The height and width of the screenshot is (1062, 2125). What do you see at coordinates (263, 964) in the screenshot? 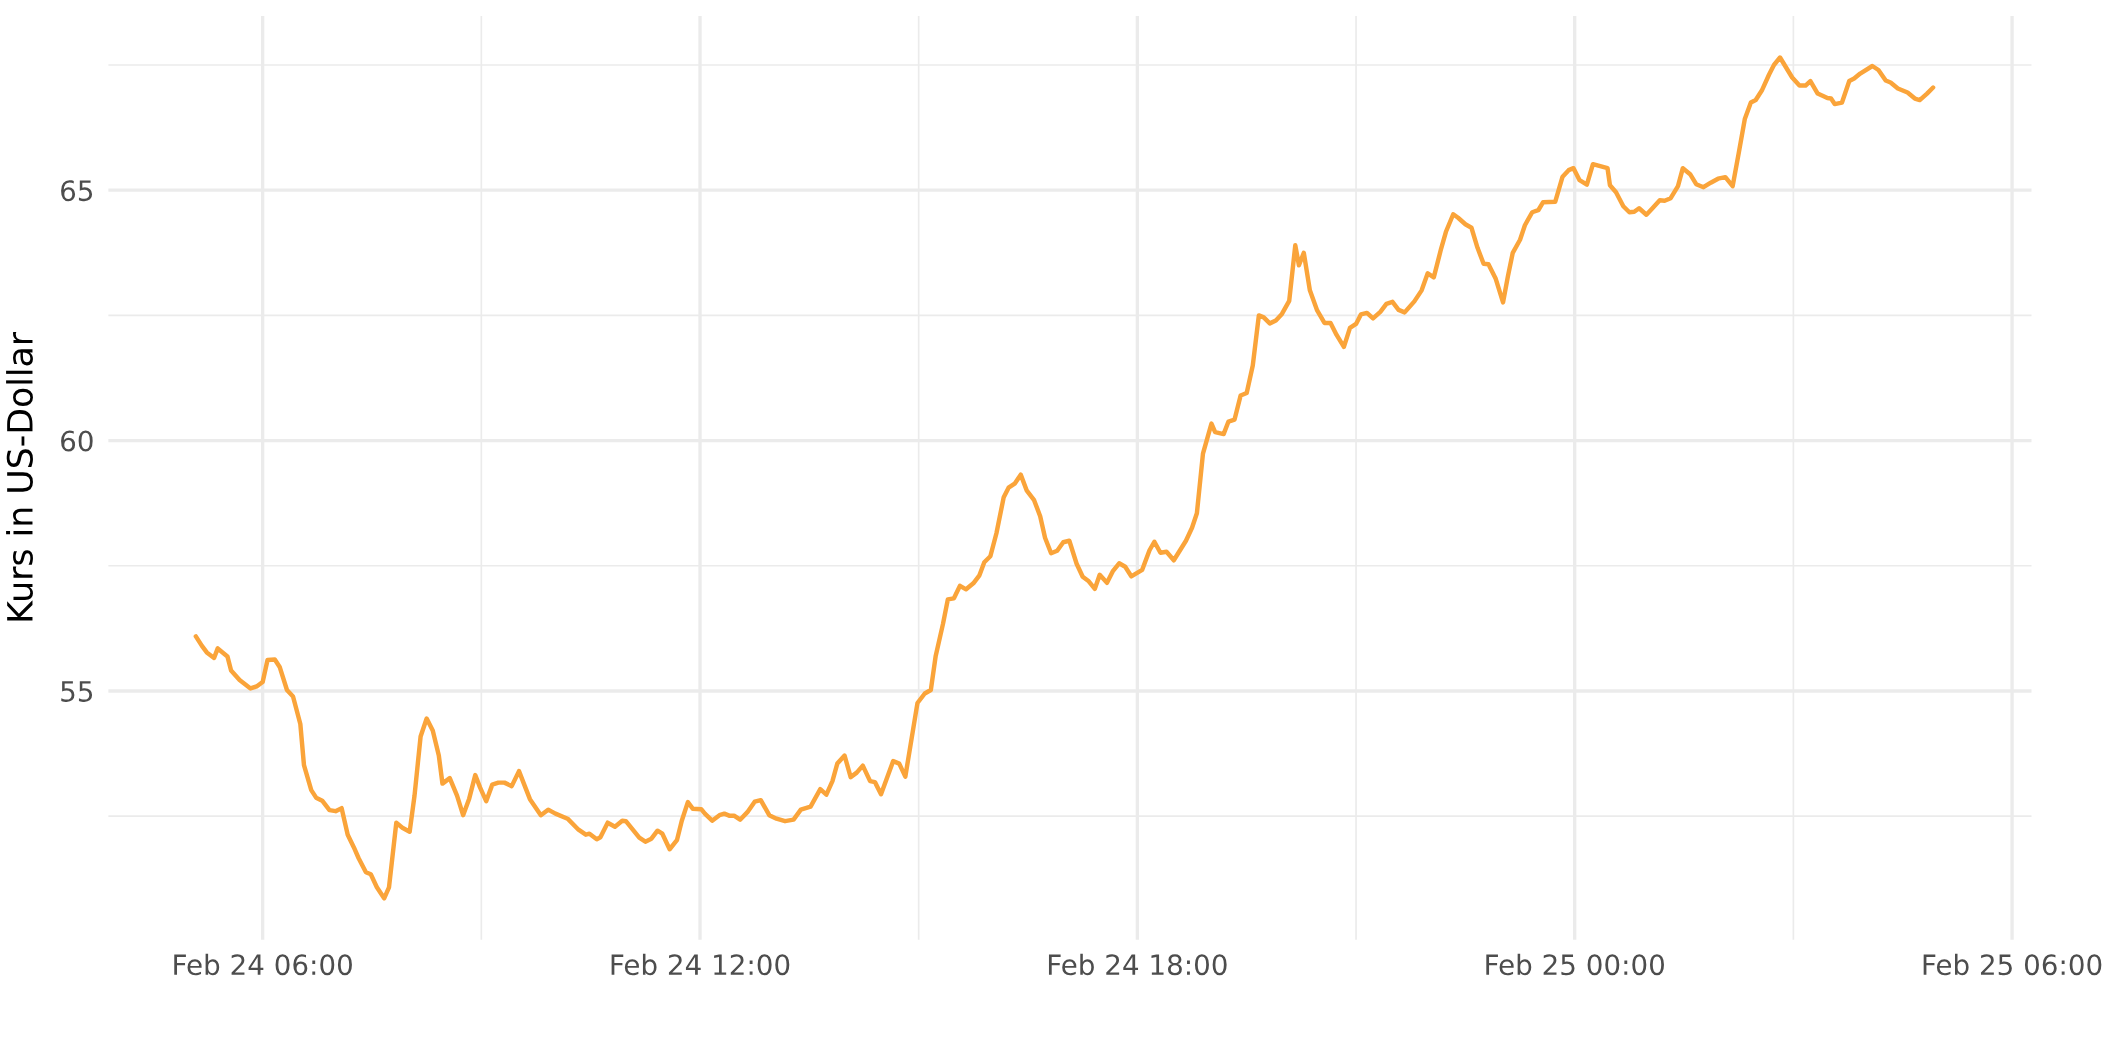
I see `x-tick-label: Feb 24 06:00` at bounding box center [263, 964].